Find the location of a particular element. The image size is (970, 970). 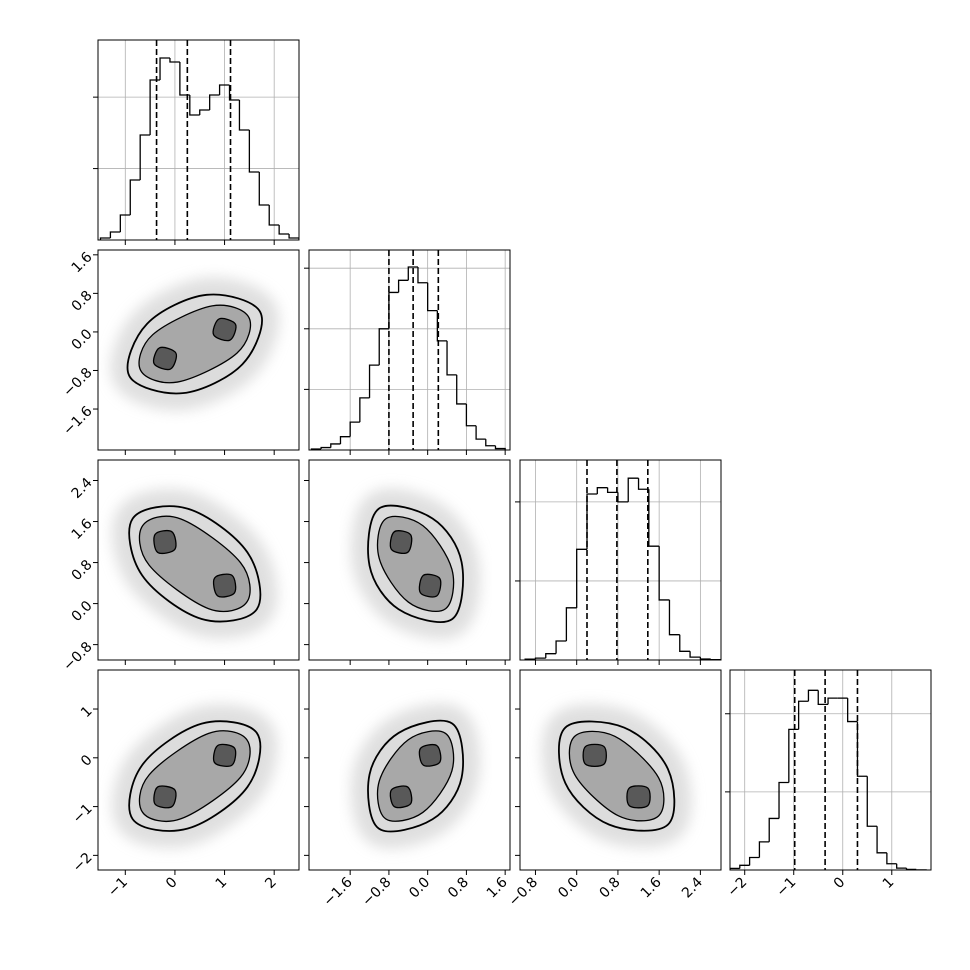

y-tick-label: −1.6 is located at coordinates (77, 420).